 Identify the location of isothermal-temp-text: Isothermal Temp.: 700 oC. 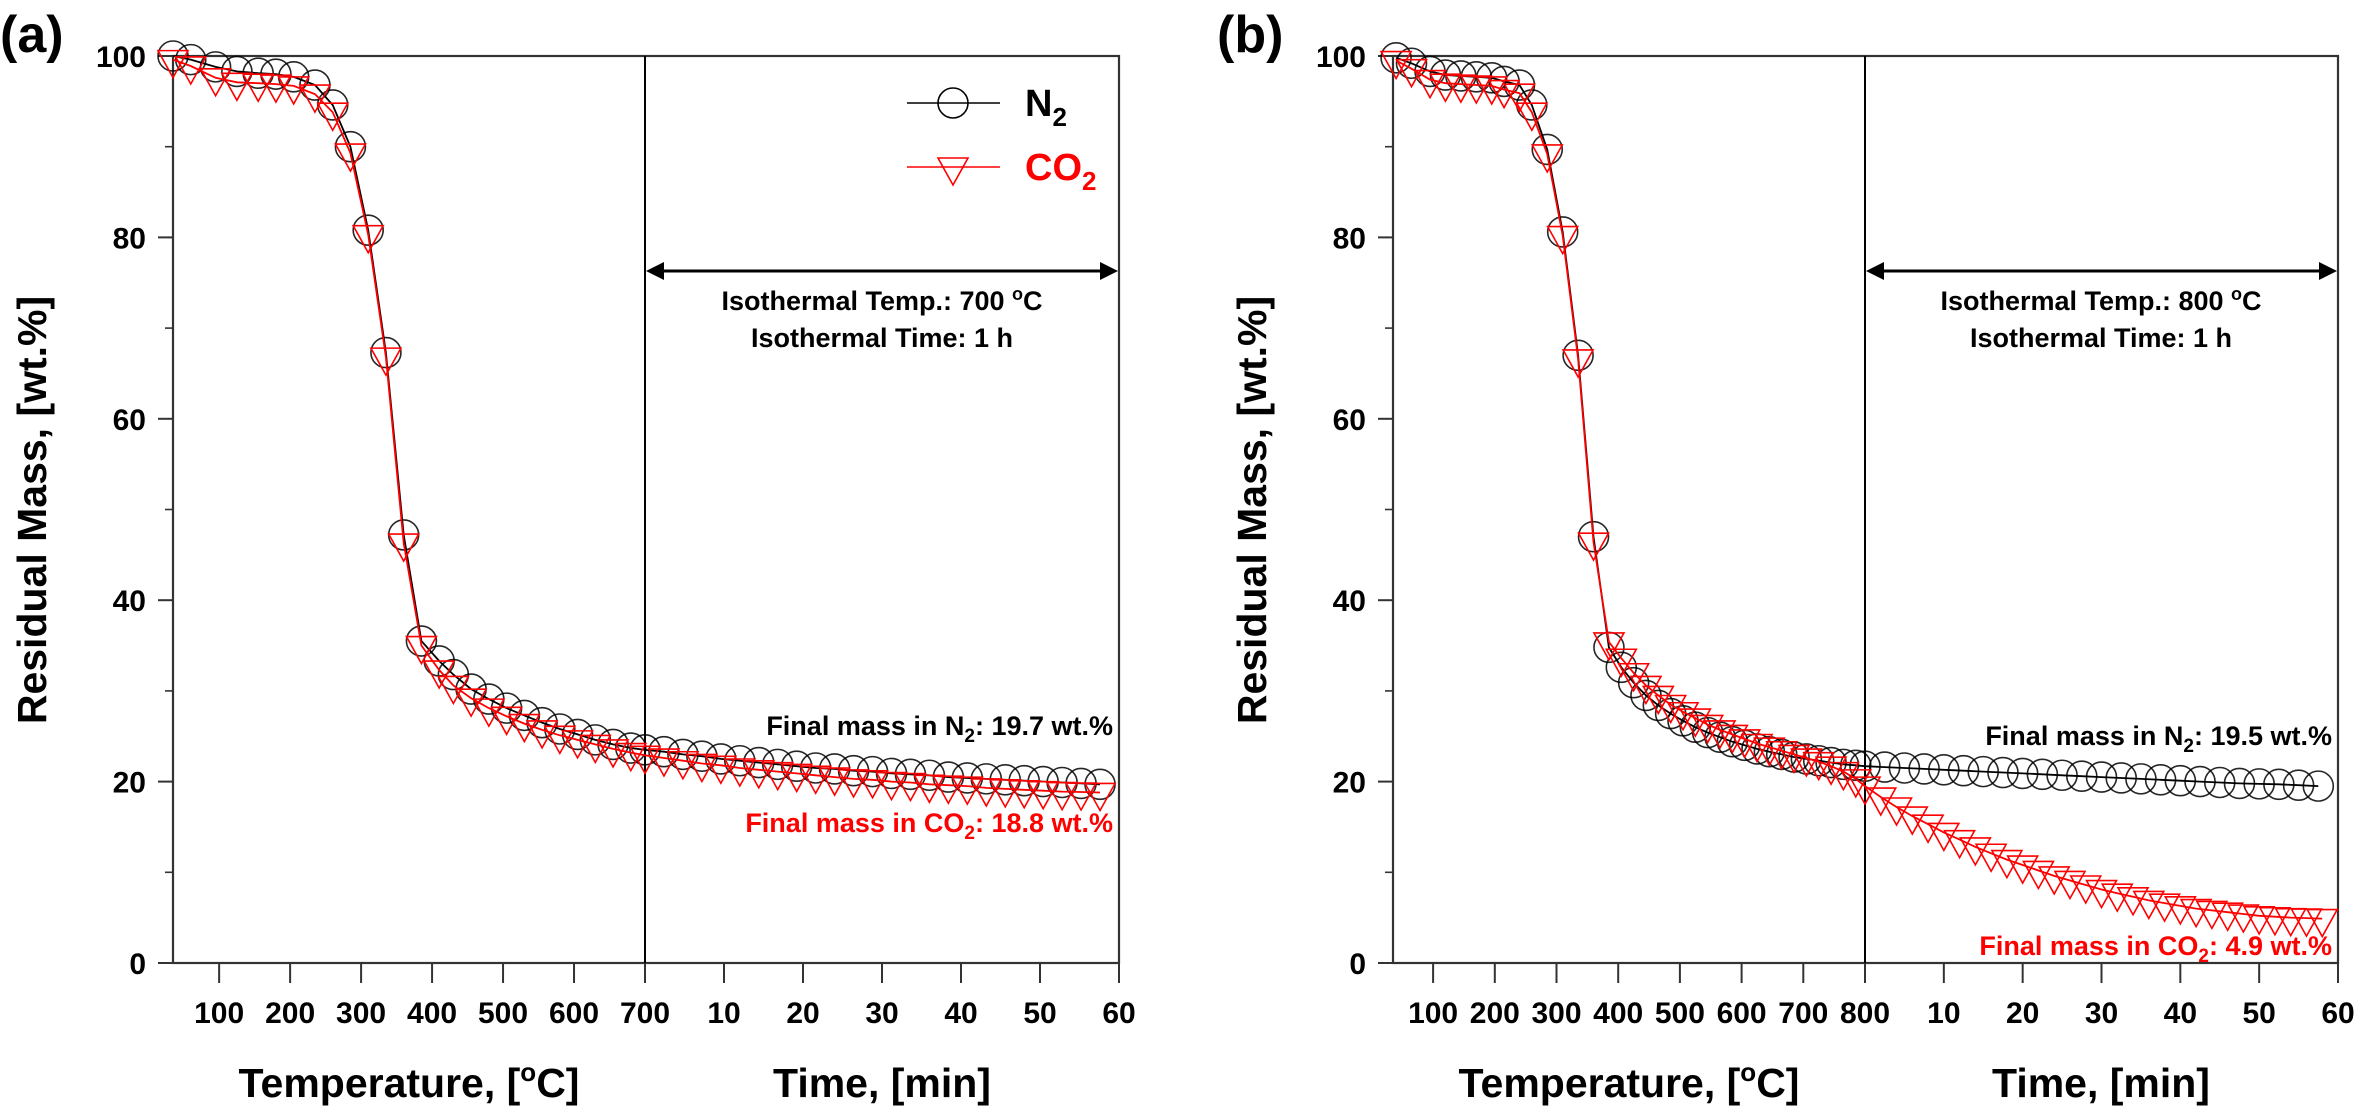
(881, 300).